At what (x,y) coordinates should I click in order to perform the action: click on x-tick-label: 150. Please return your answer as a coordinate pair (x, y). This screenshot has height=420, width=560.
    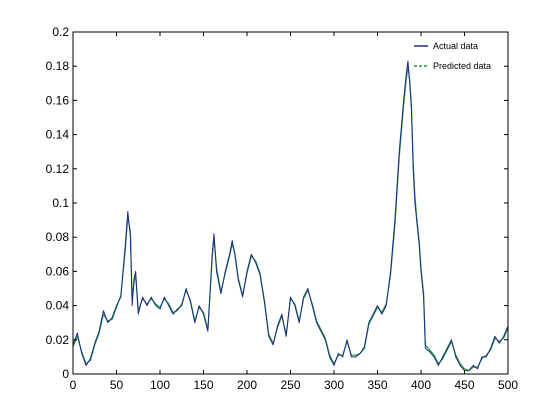
    Looking at the image, I should click on (203, 385).